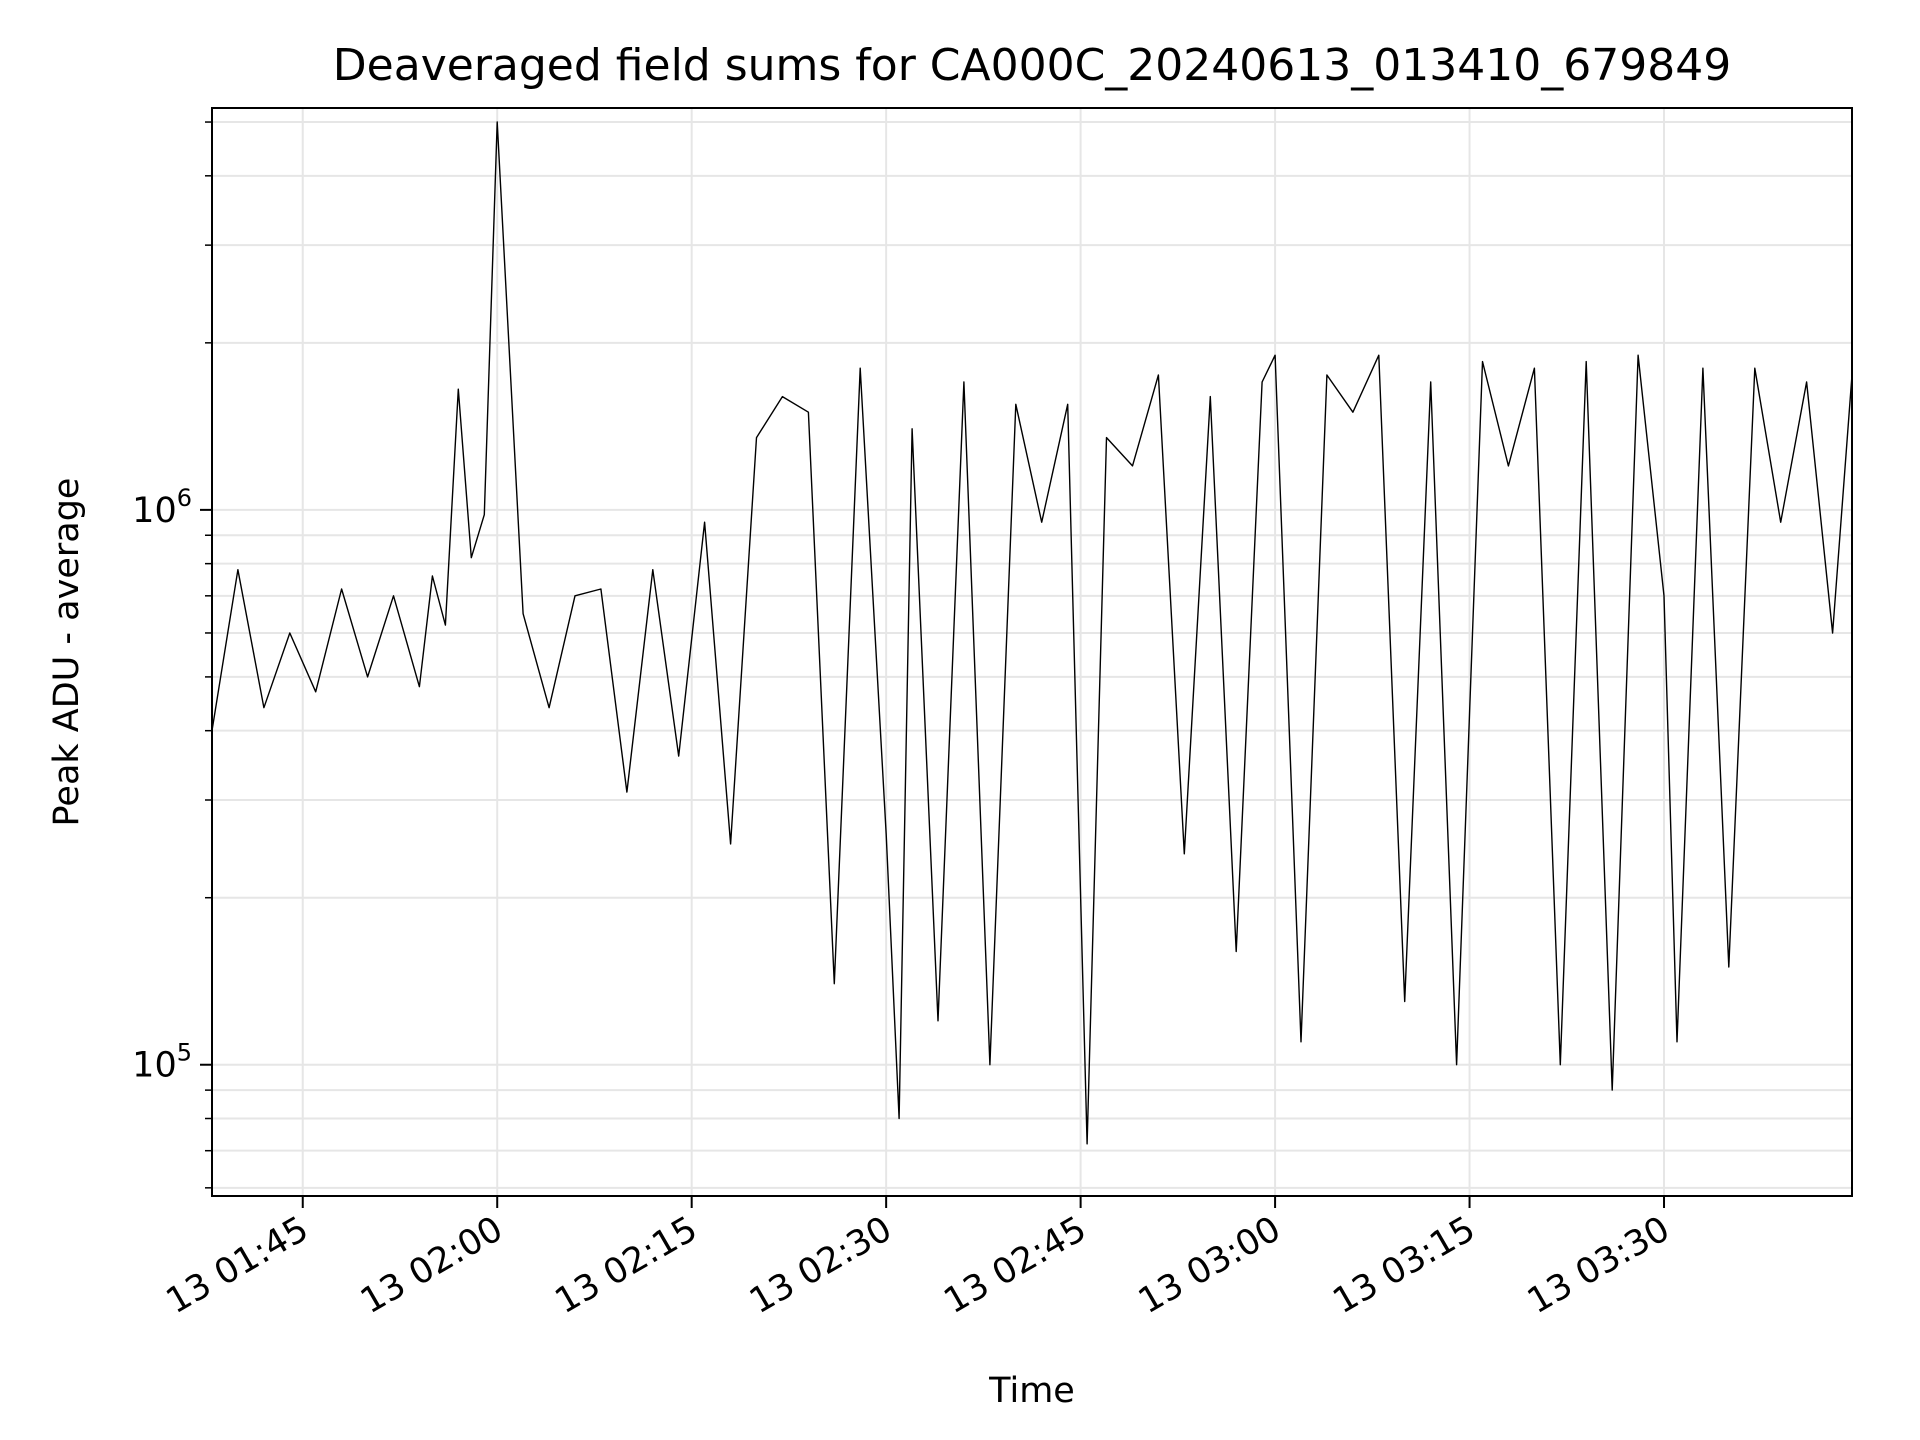 Image resolution: width=1920 pixels, height=1440 pixels. Describe the element at coordinates (627, 1265) in the screenshot. I see `x-tick-label: 13 02:15` at that location.